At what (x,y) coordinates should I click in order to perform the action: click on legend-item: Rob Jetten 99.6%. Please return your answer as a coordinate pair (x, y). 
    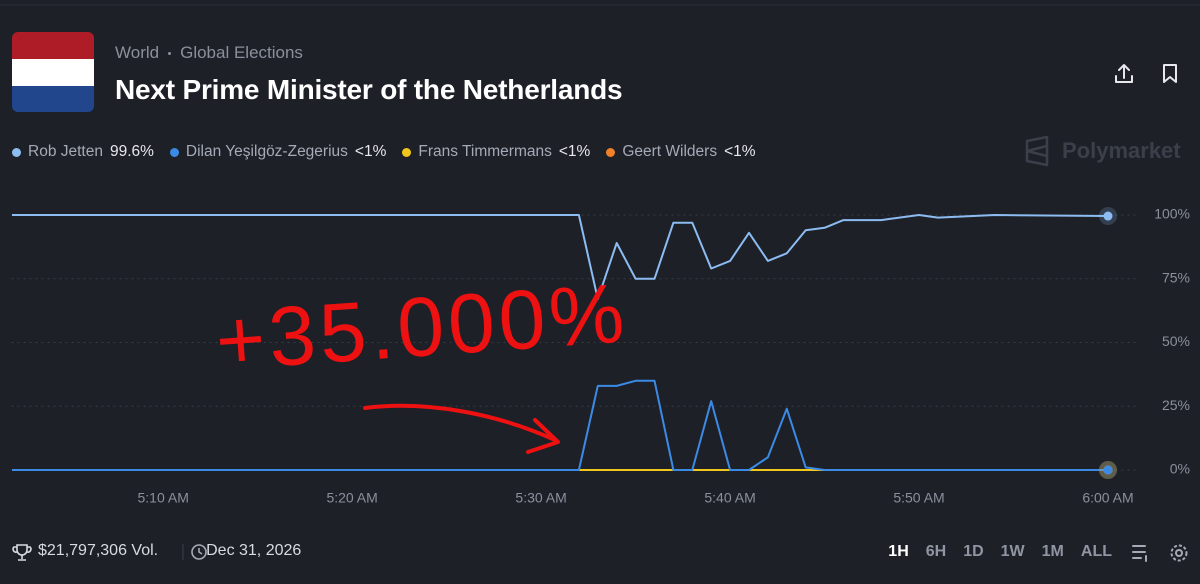
    Looking at the image, I should click on (83, 152).